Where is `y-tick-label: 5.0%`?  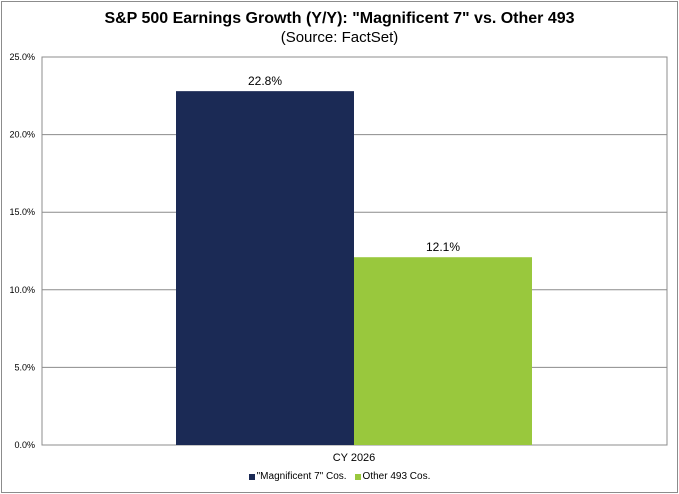
y-tick-label: 5.0% is located at coordinates (24, 367).